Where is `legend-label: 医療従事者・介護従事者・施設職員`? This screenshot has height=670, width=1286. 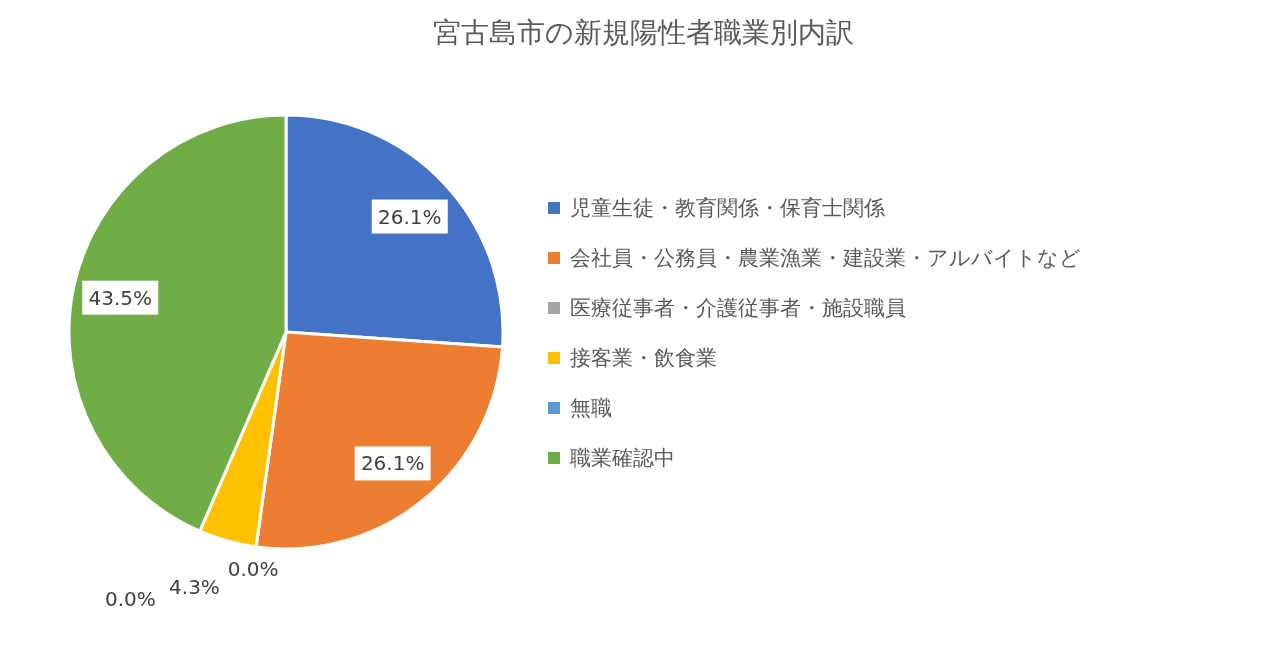 legend-label: 医療従事者・介護従事者・施設職員 is located at coordinates (738, 308).